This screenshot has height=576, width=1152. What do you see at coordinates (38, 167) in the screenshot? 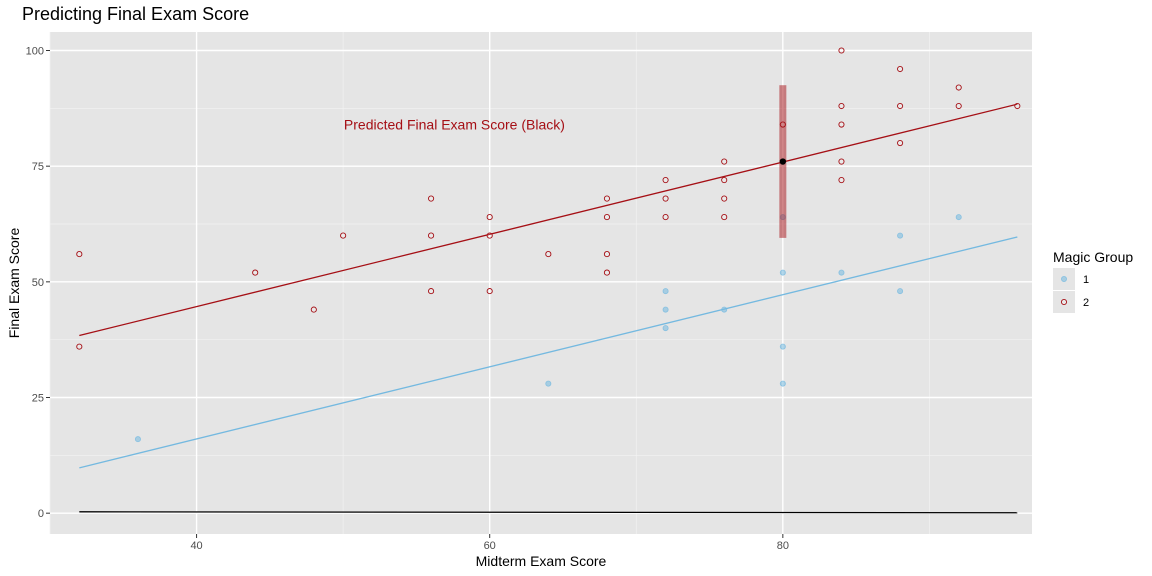
I see `y-tick-label: 75` at bounding box center [38, 167].